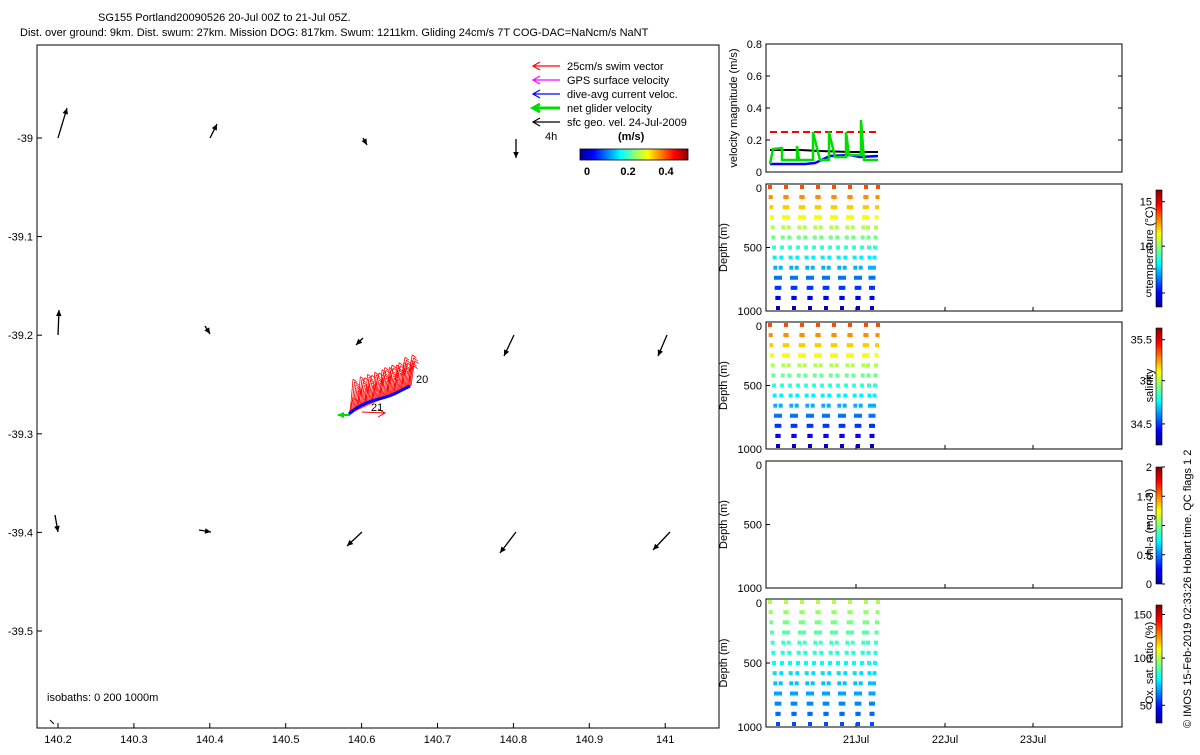 The height and width of the screenshot is (755, 1200). I want to click on map-x-tick-label: 140.4, so click(210, 740).